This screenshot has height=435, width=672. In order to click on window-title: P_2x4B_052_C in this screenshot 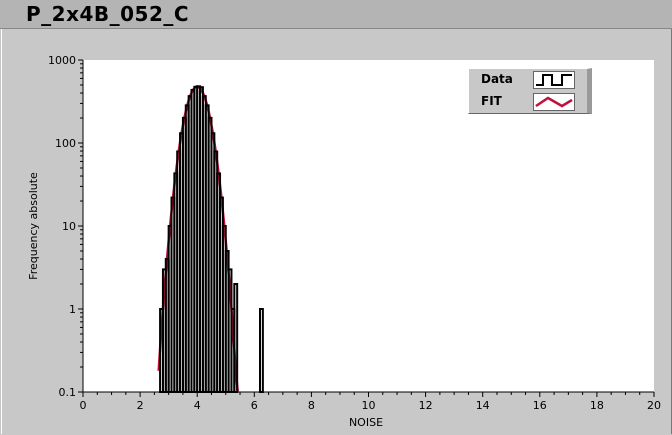, I will do `click(108, 14)`.